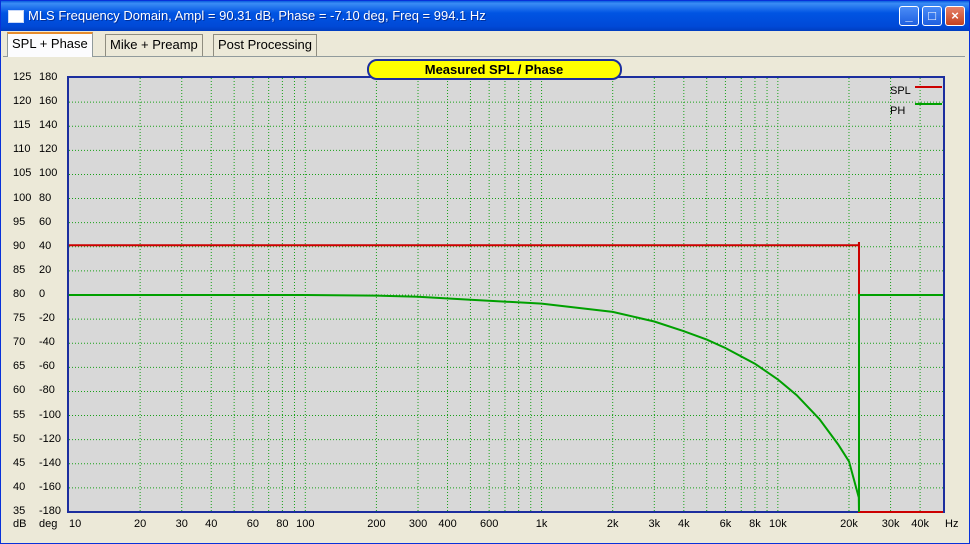 This screenshot has width=970, height=544. I want to click on y-right-tick-label: 20, so click(45, 269).